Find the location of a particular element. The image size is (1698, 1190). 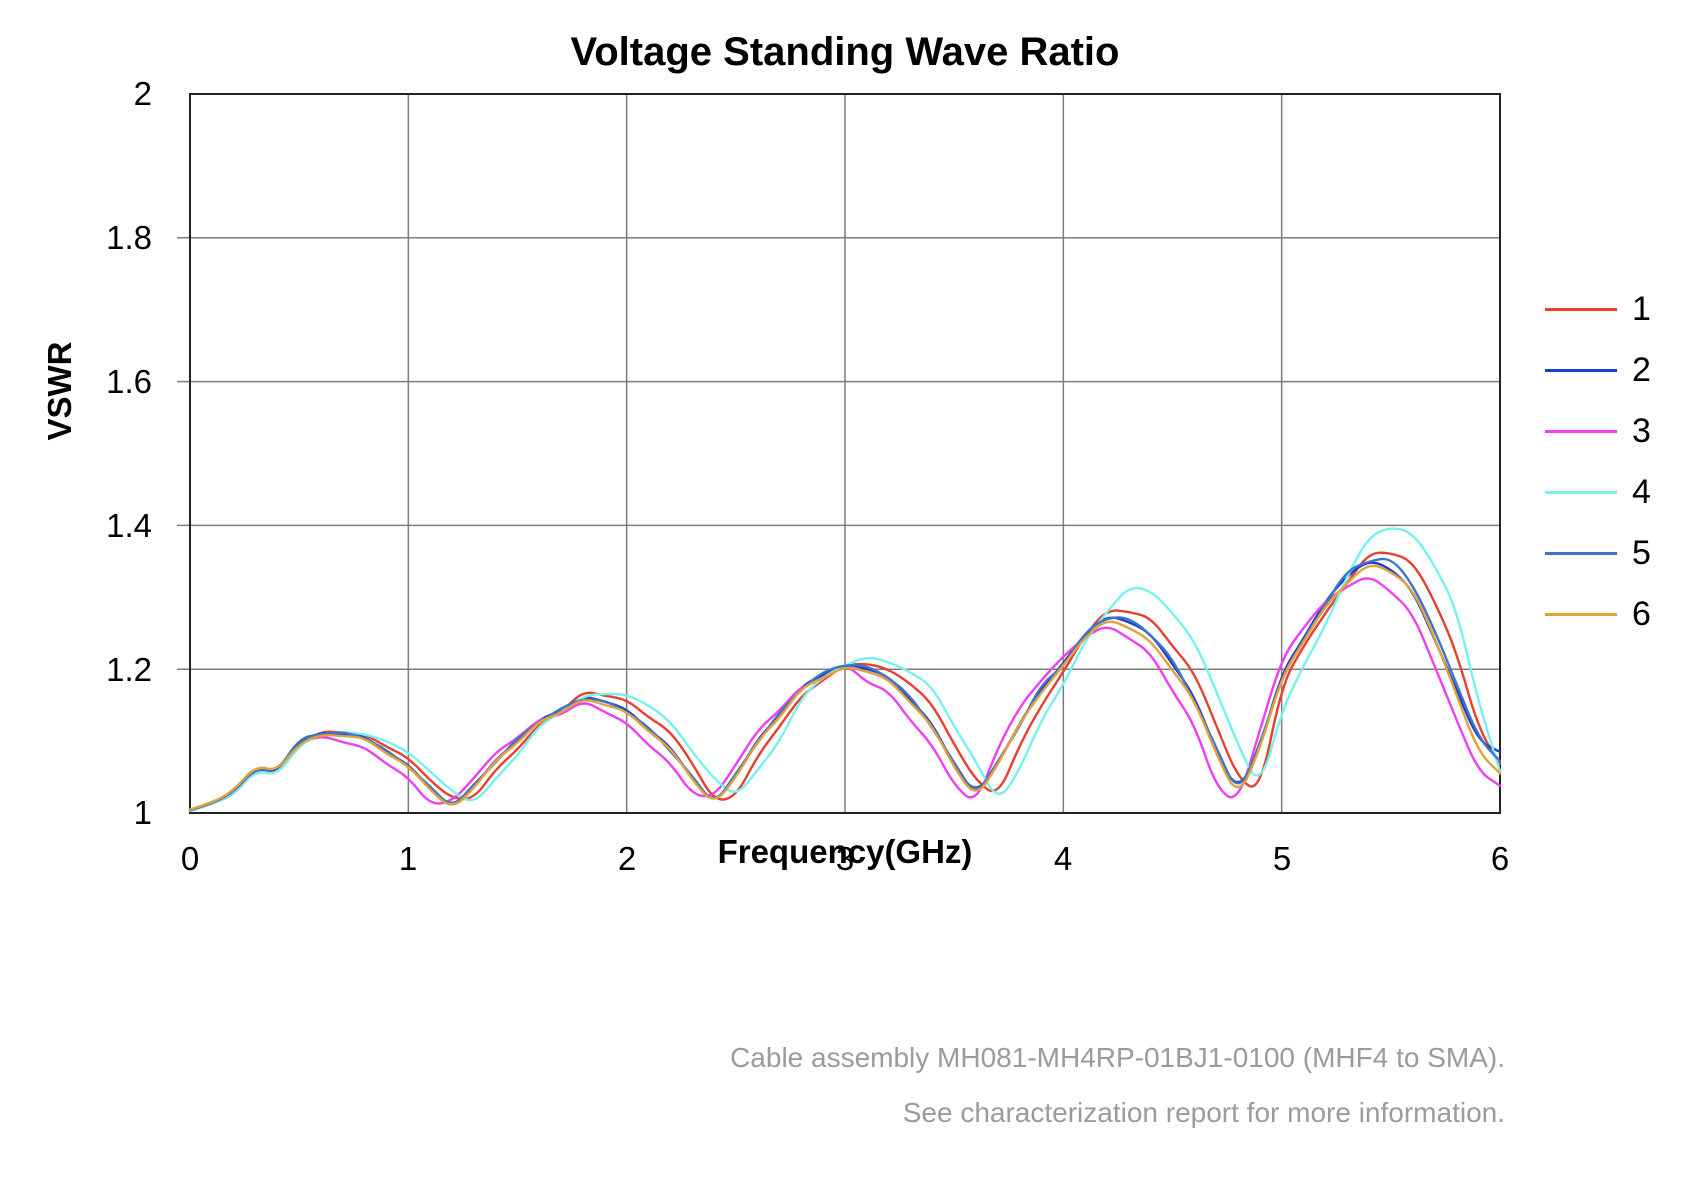

series-2-line-swatch is located at coordinates (1581, 370).